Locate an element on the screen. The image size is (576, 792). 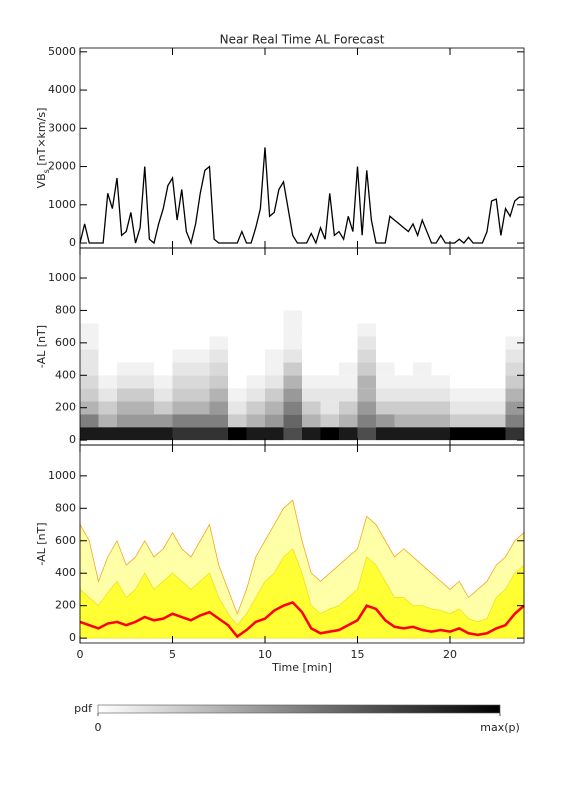
x-tick-label: 20 is located at coordinates (450, 654).